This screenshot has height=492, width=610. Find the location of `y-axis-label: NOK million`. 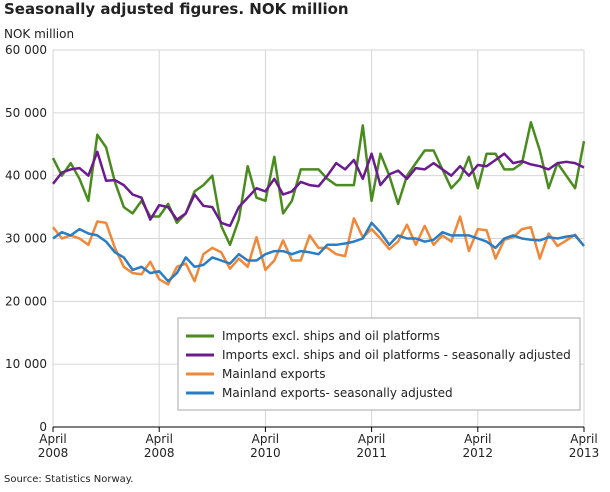

y-axis-label: NOK million is located at coordinates (39, 34).